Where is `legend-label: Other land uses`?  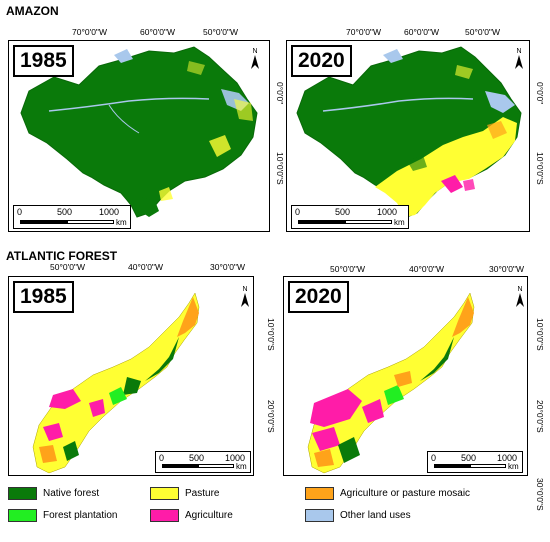 legend-label: Other land uses is located at coordinates (375, 515).